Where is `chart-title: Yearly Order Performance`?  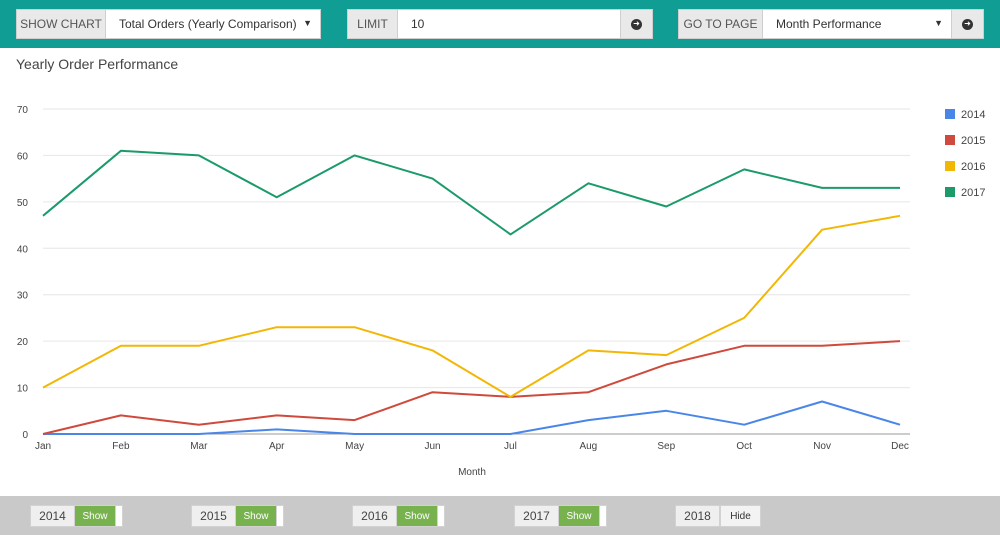 chart-title: Yearly Order Performance is located at coordinates (97, 64).